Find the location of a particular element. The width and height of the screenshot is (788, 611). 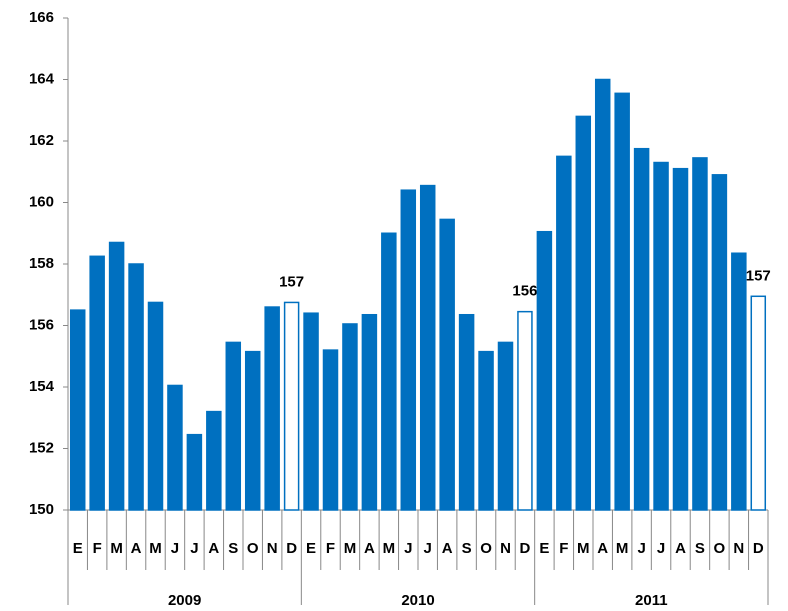

y-tick-label: 156 is located at coordinates (41, 324).